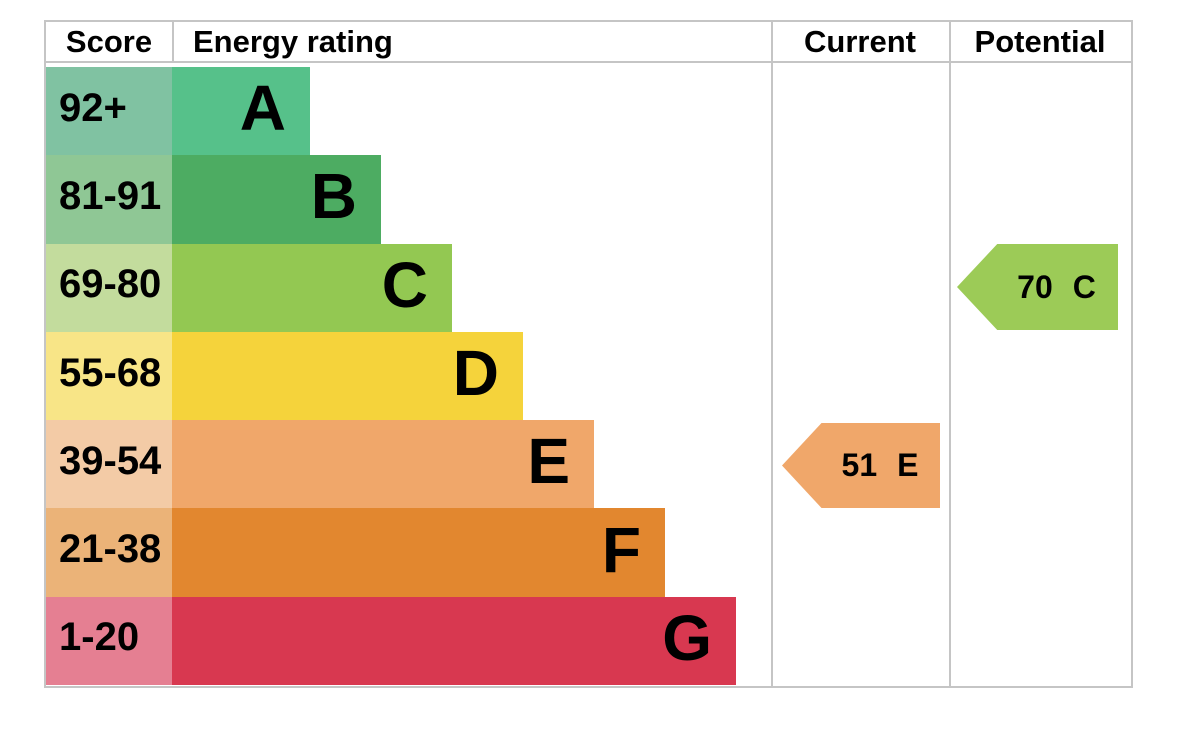 The height and width of the screenshot is (741, 1179). I want to click on band-row-e: 39-54 E, so click(588, 464).